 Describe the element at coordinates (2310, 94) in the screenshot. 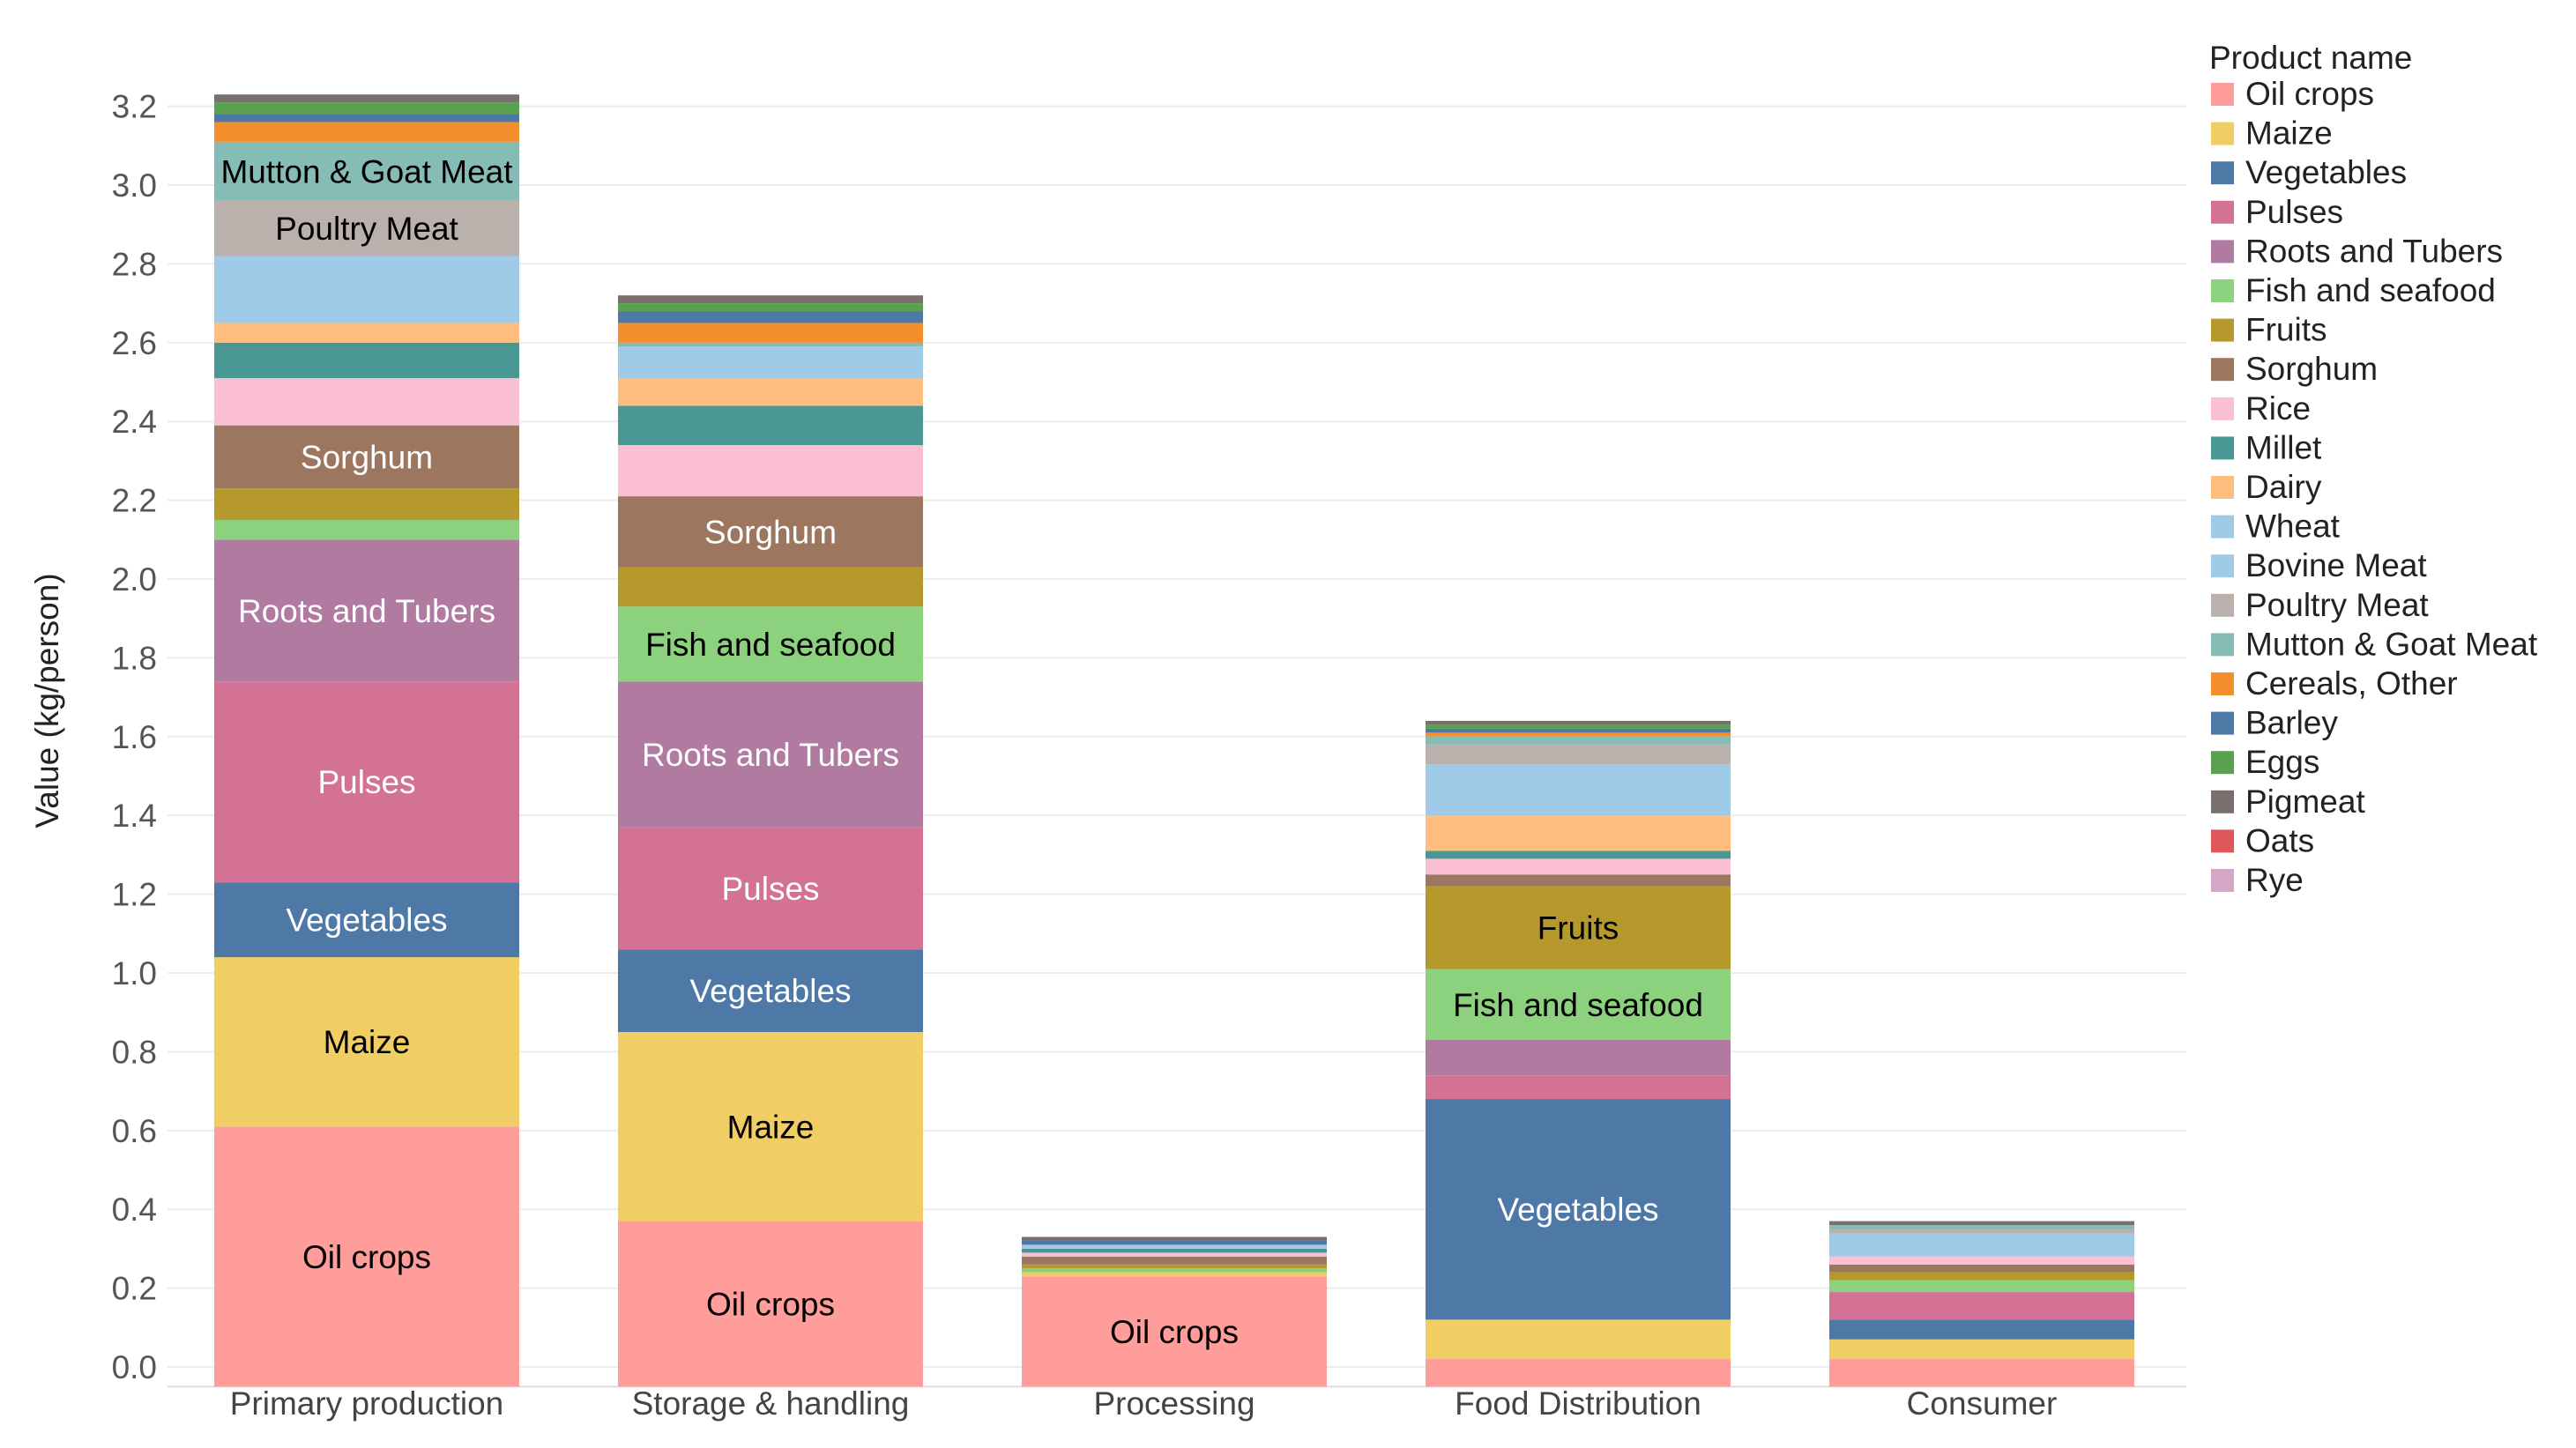

I see `legend-label: Oil crops` at that location.